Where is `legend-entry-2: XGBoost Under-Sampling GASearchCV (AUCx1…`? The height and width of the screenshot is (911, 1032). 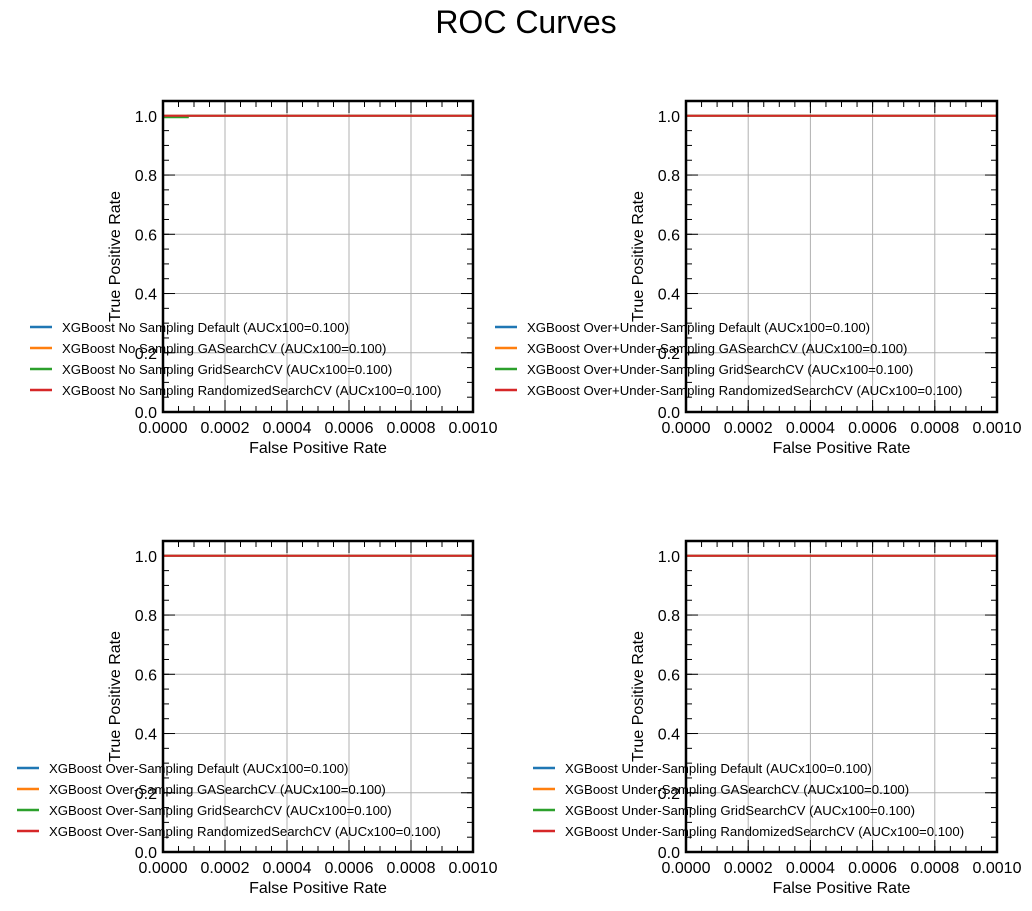
legend-entry-2: XGBoost Under-Sampling GASearchCV (AUCx1… is located at coordinates (737, 789).